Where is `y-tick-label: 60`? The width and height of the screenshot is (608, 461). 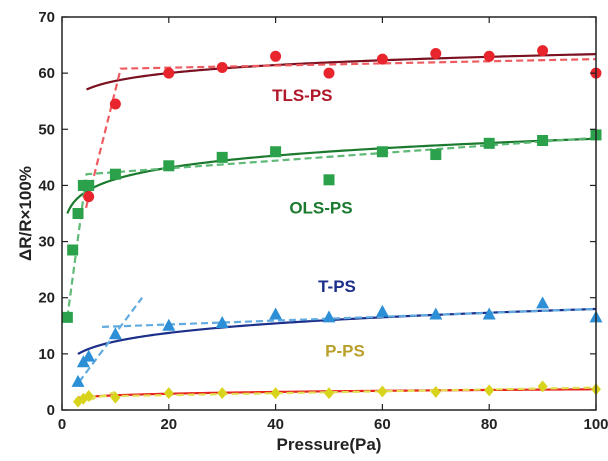 y-tick-label: 60 is located at coordinates (46, 73).